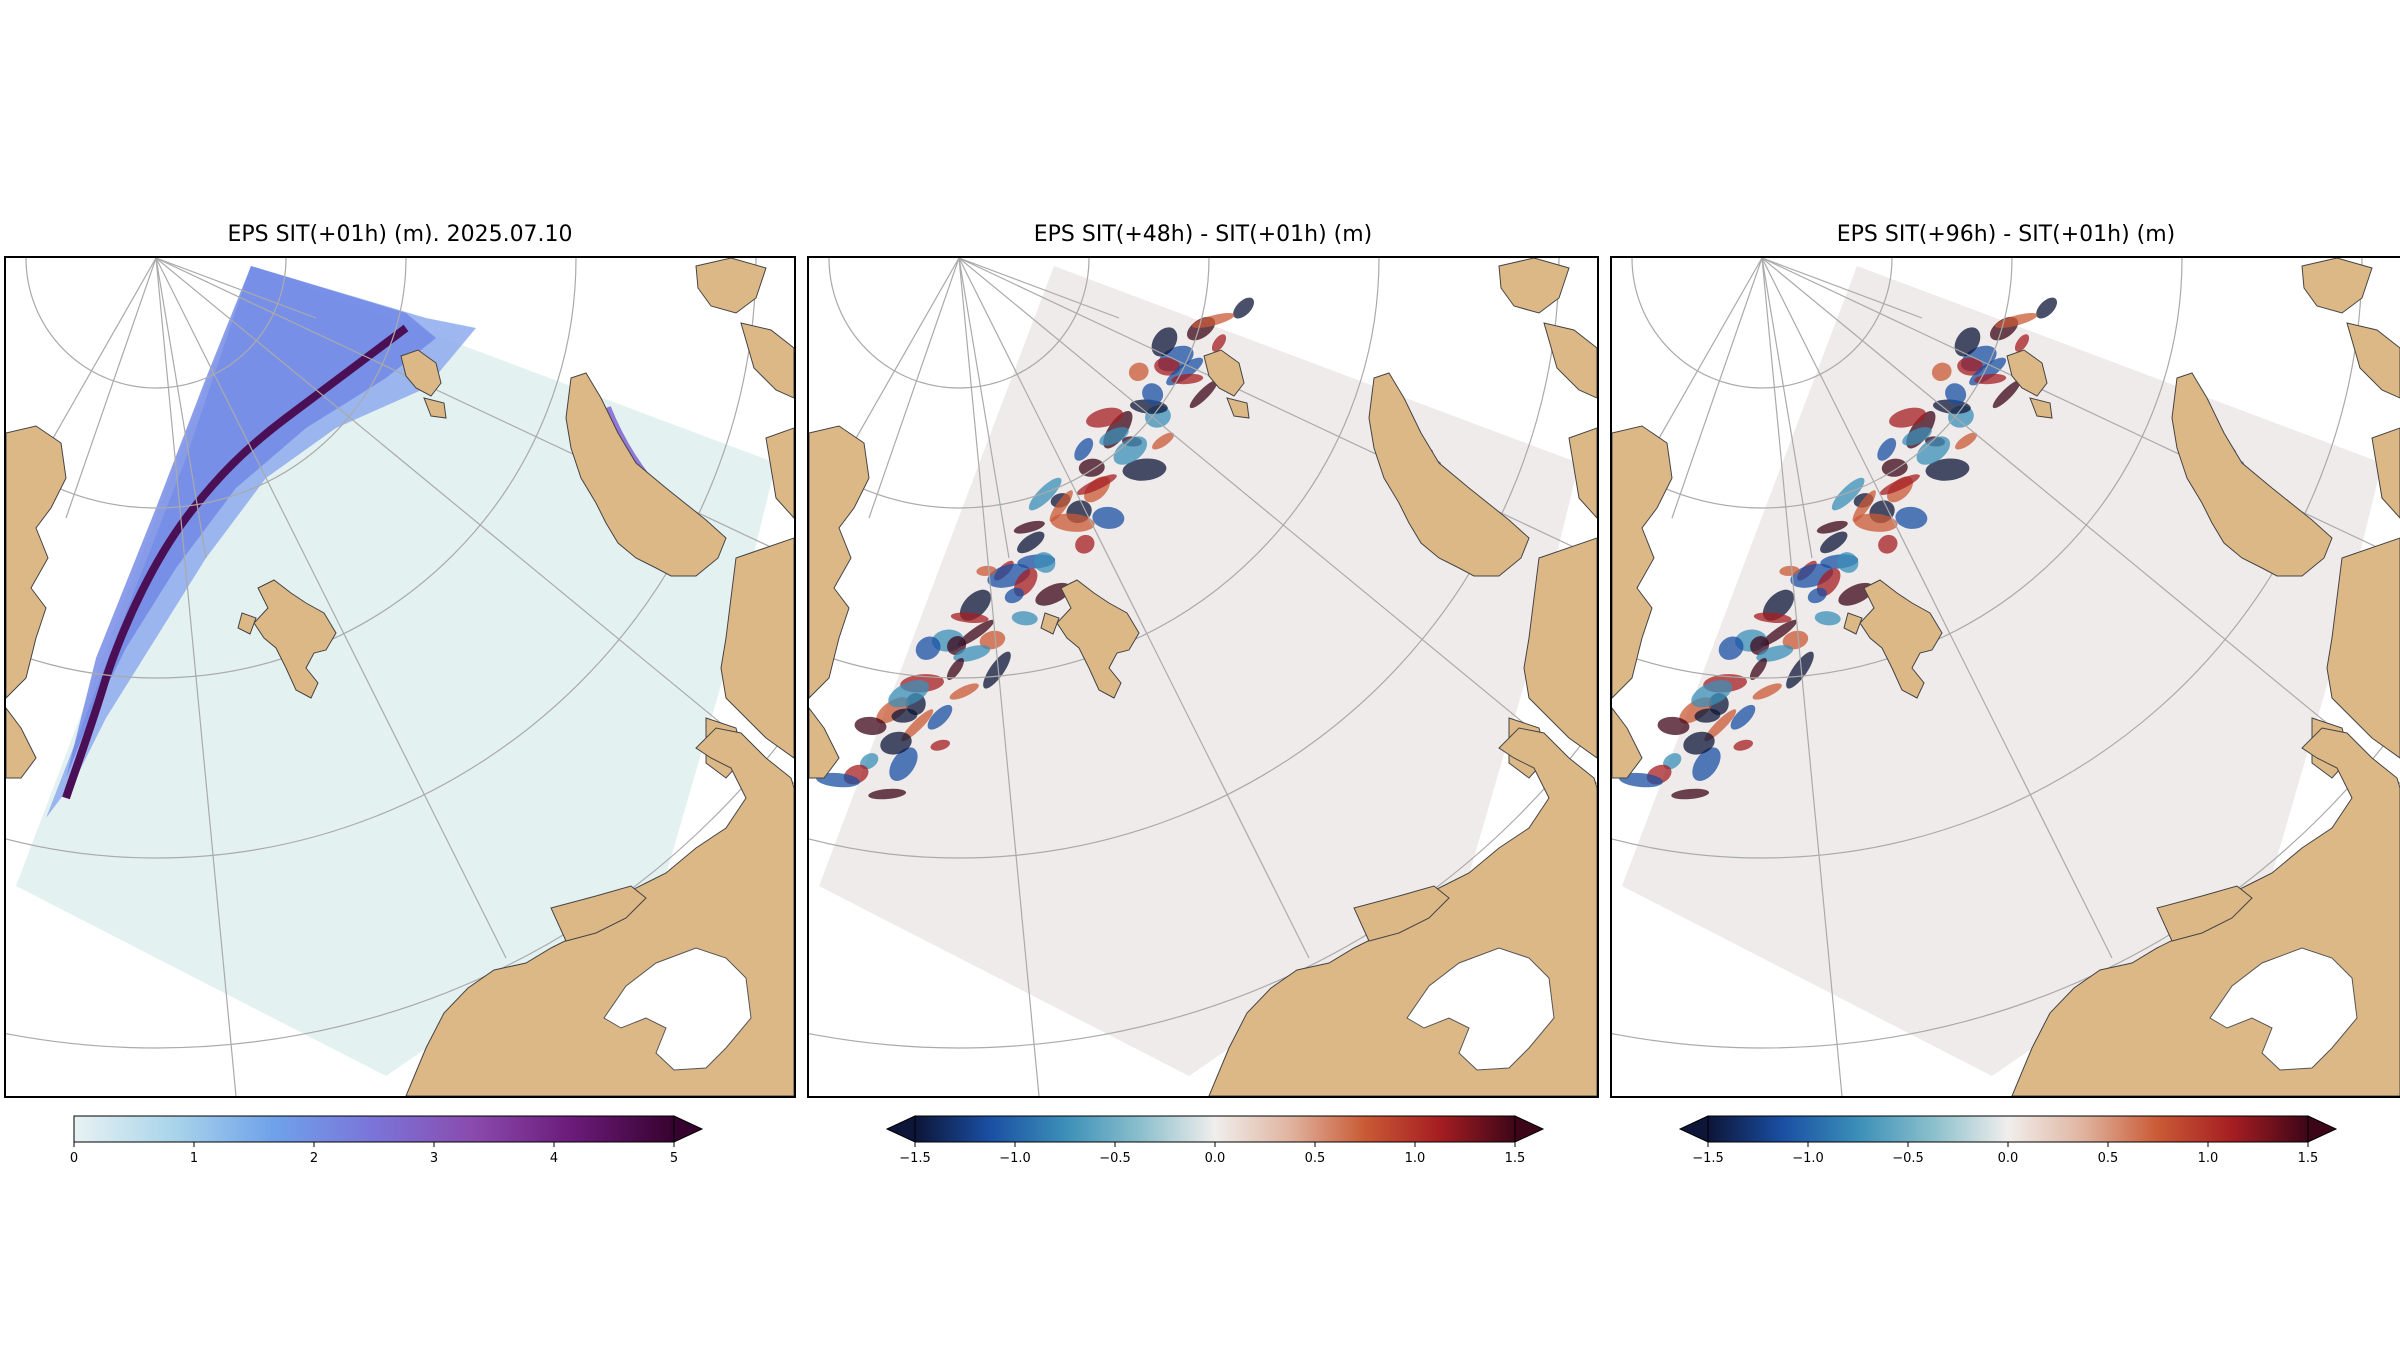 This screenshot has width=2400, height=1350. What do you see at coordinates (1203, 234) in the screenshot?
I see `panel-title: EPS SIT(+48h) - SIT(+01h) (m)` at bounding box center [1203, 234].